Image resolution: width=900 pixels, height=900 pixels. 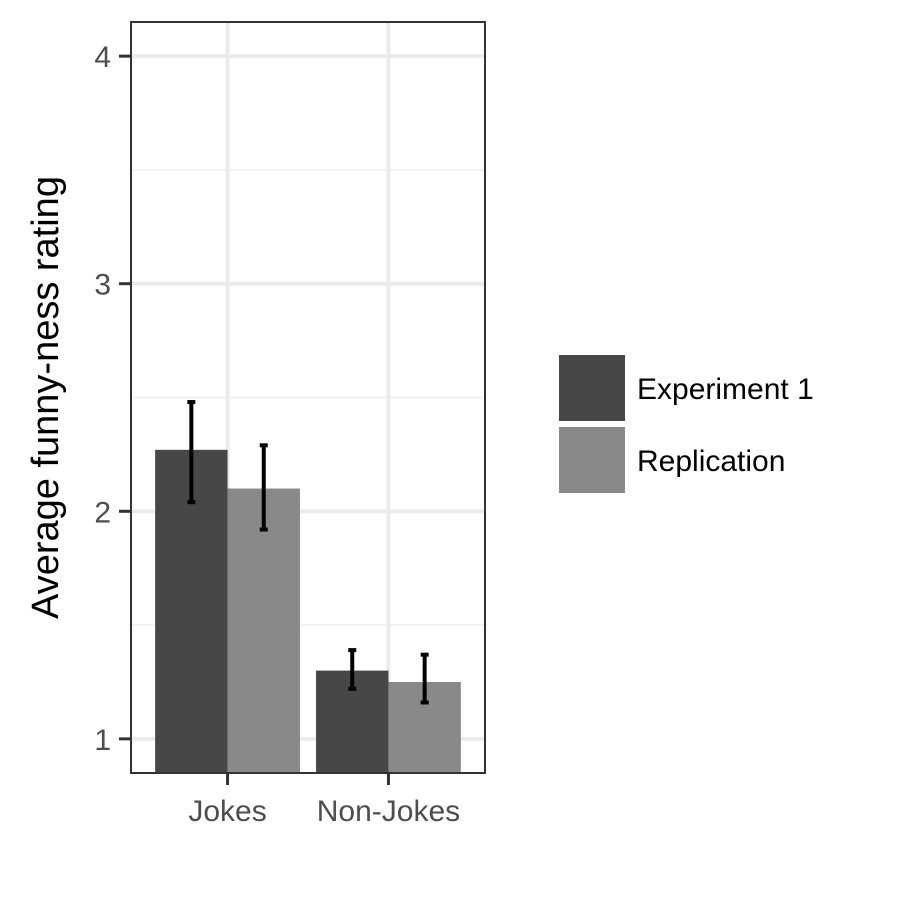 I want to click on legend-item: Experiment 1, so click(x=686, y=388).